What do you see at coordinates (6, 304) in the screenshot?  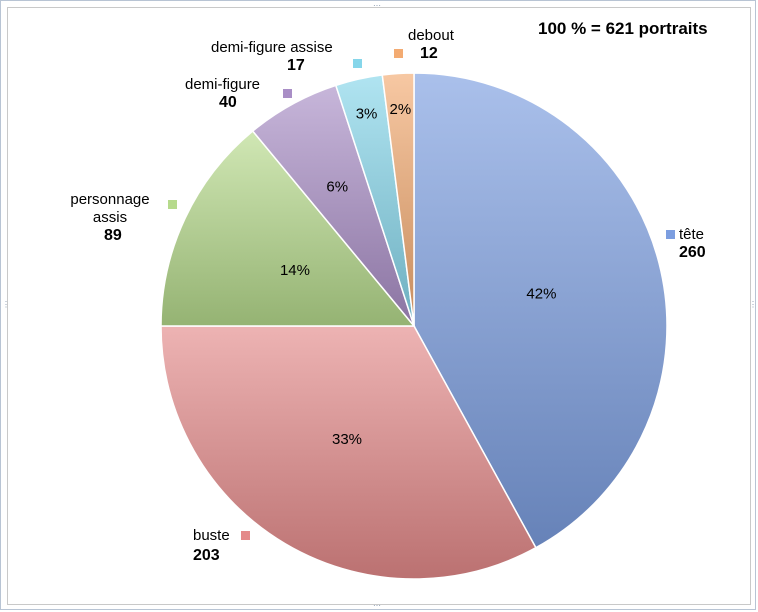 I see `resize-handle-left: ⋮` at bounding box center [6, 304].